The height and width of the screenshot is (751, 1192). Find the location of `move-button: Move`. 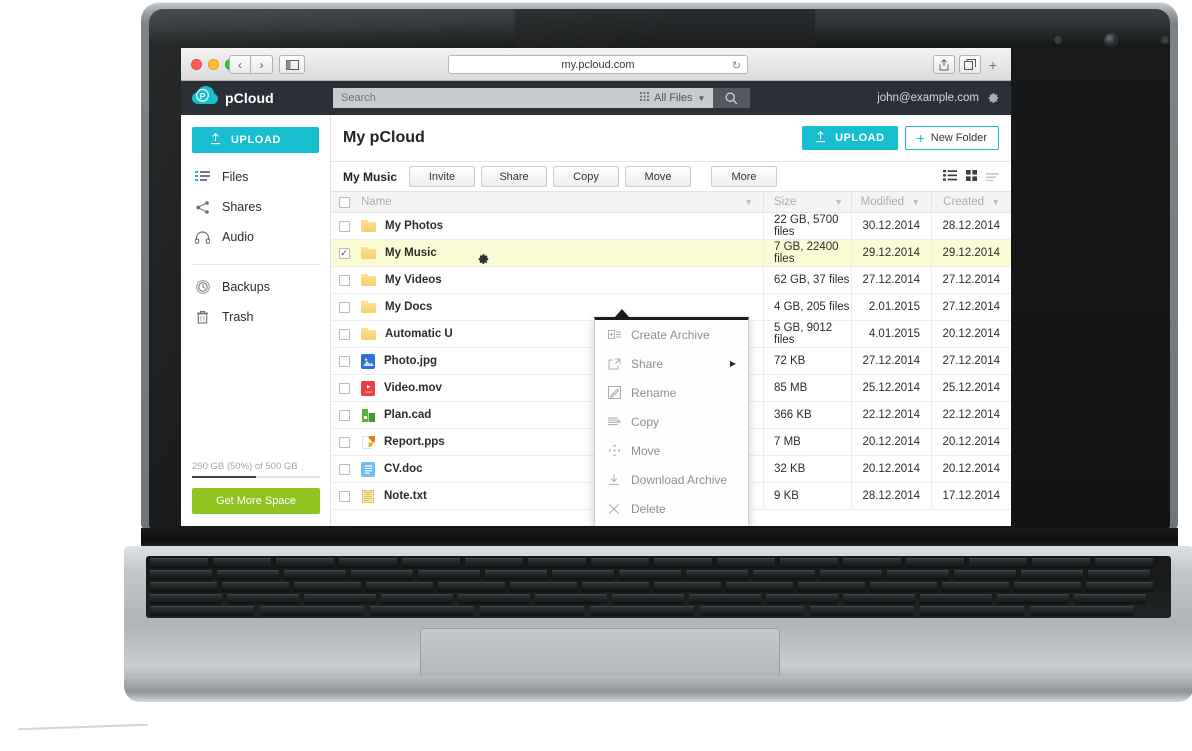

move-button: Move is located at coordinates (658, 176).